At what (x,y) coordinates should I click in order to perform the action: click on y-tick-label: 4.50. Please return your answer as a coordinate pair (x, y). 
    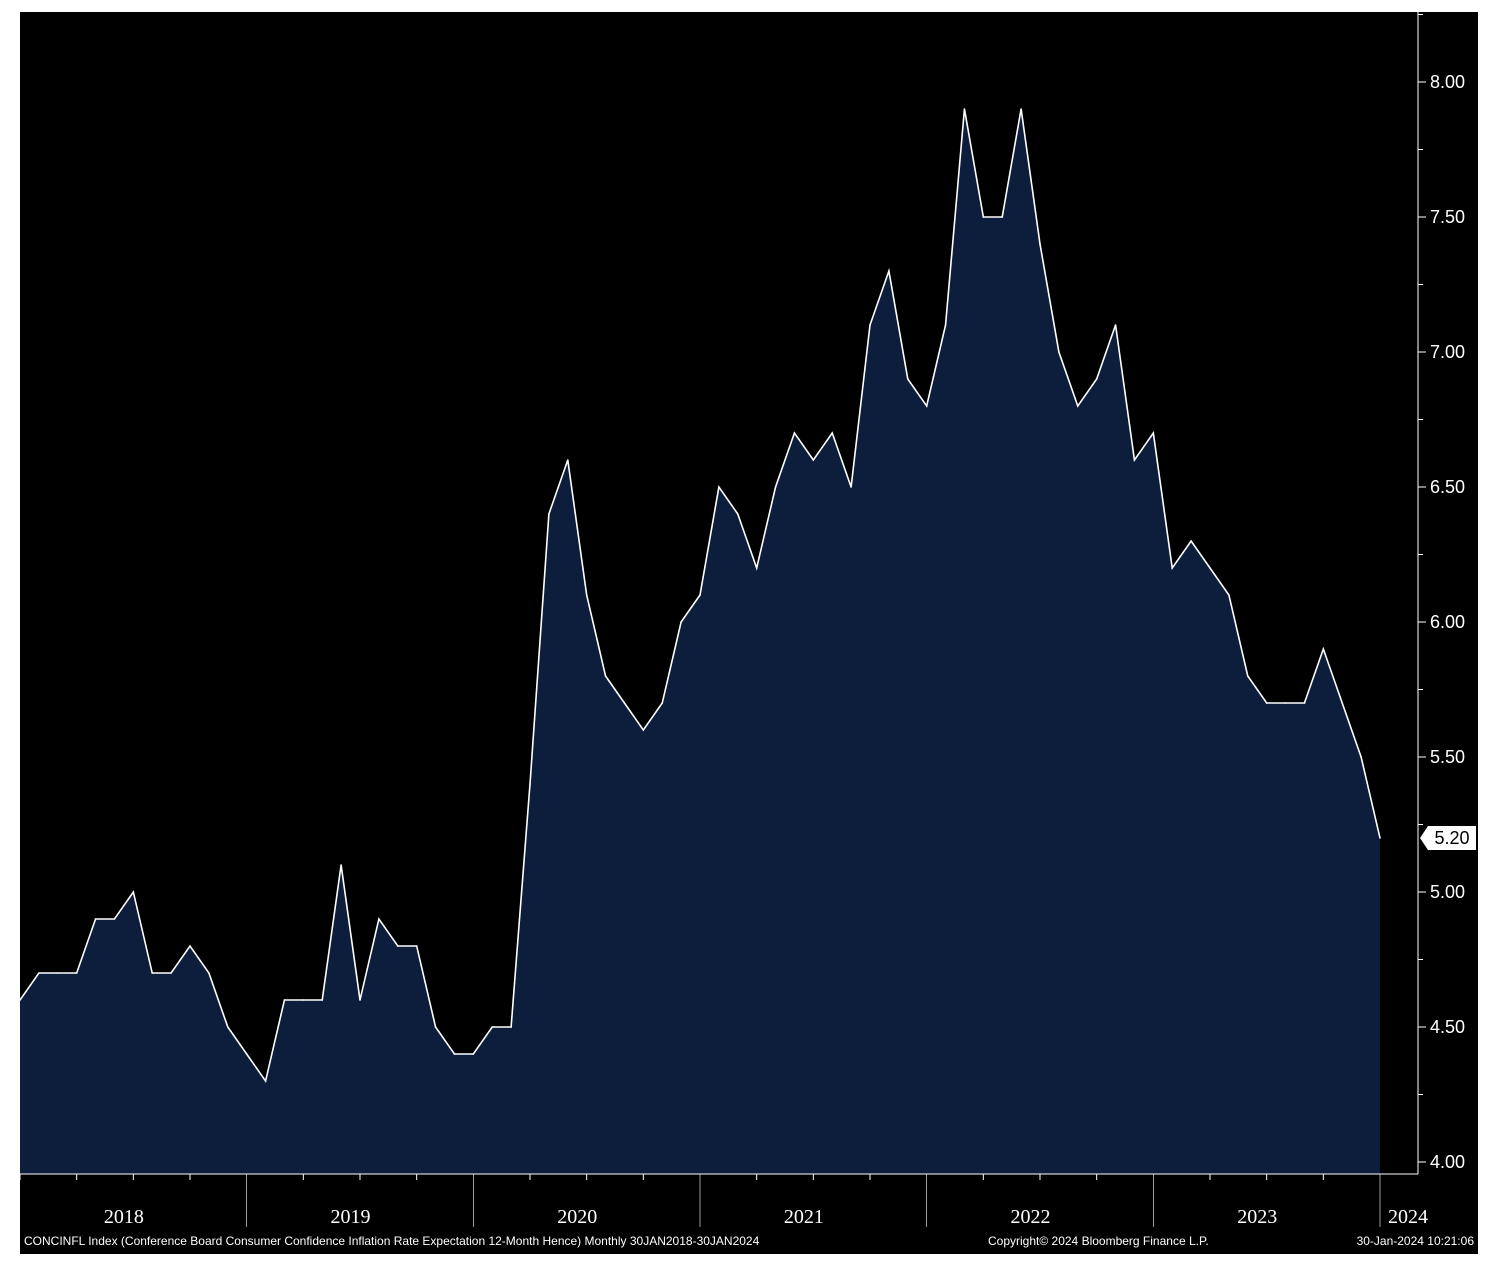
    Looking at the image, I should click on (1447, 1027).